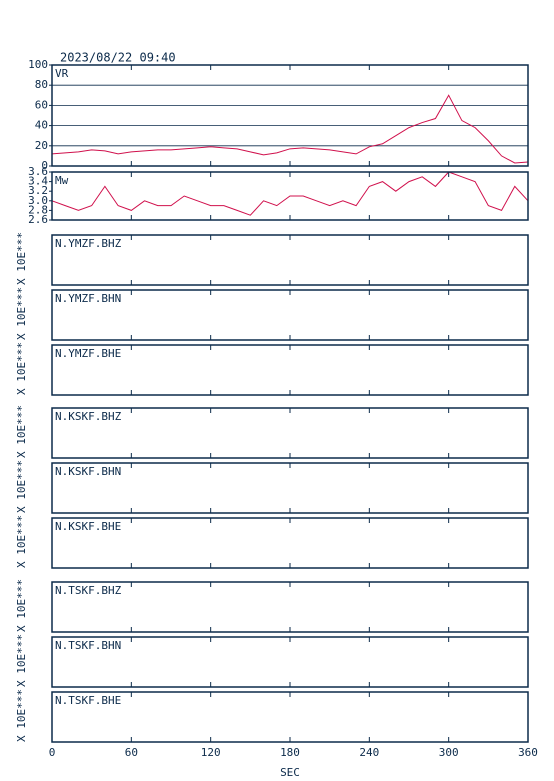  I want to click on x-tick-label: 300, so click(449, 752).